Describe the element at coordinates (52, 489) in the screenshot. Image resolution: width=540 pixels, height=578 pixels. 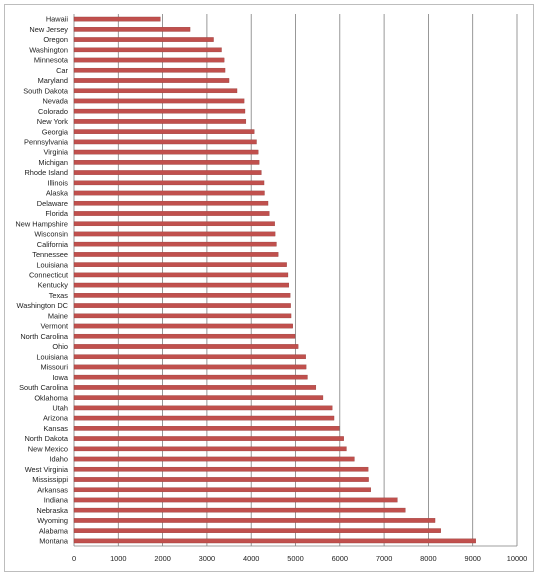
I see `category-label-46: Arkansas` at that location.